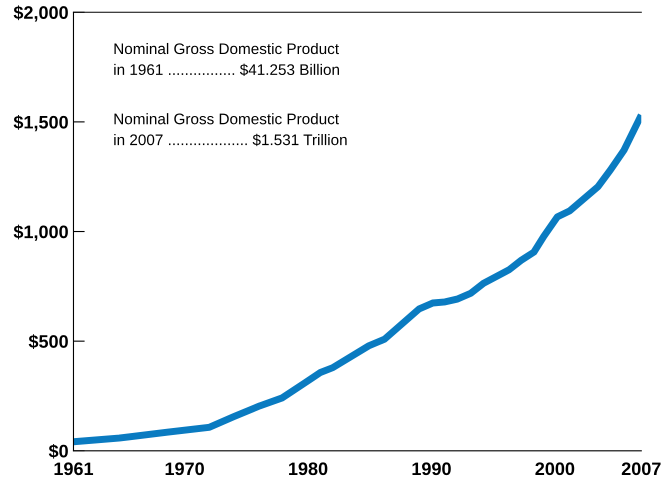  What do you see at coordinates (41, 123) in the screenshot?
I see `y-tick-label: $1,500` at bounding box center [41, 123].